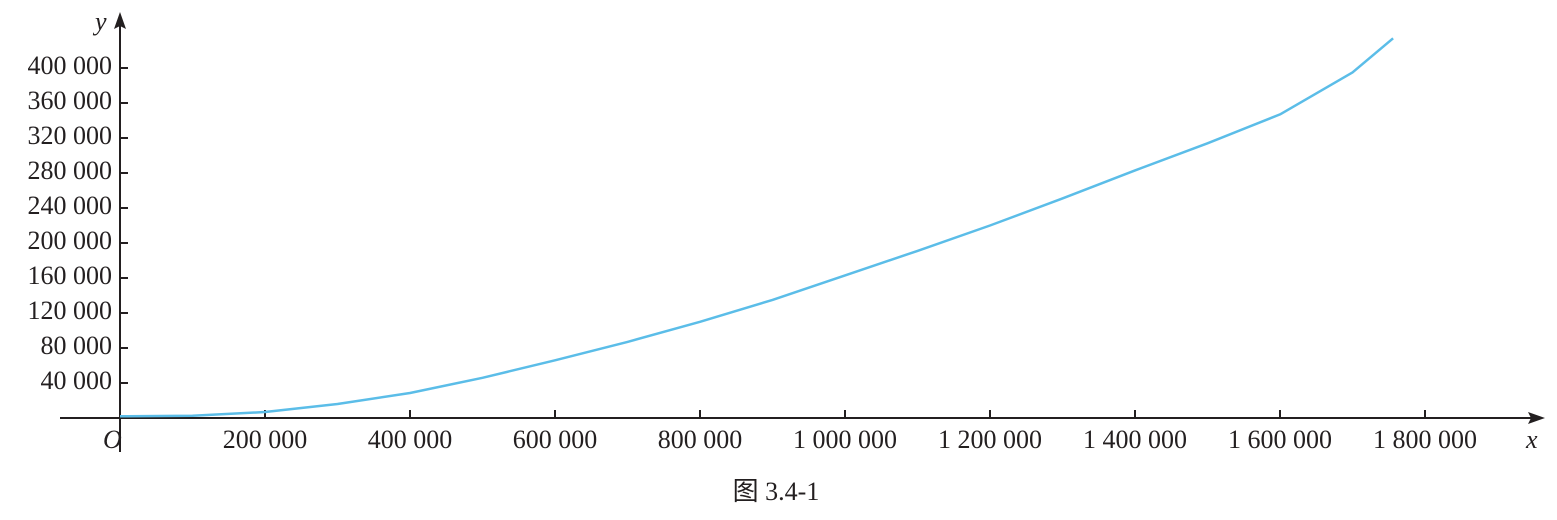  I want to click on y-tick-label: 200 000, so click(70, 240).